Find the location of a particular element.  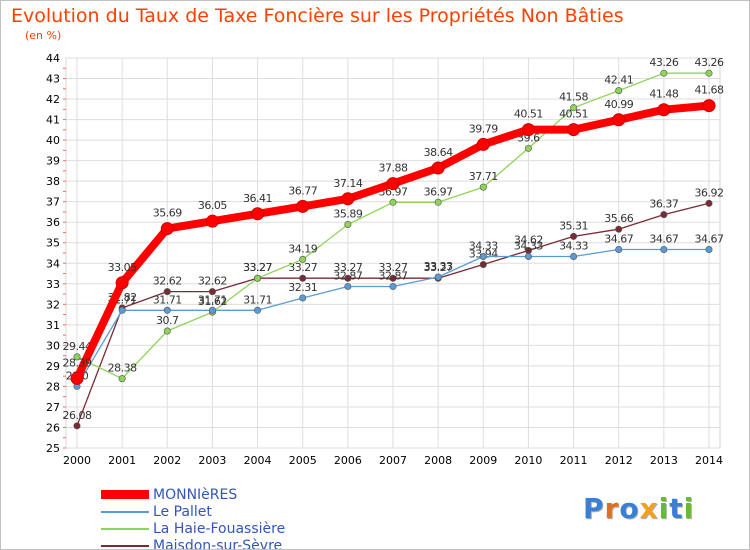

legend-item: Le Pallet is located at coordinates (193, 511).